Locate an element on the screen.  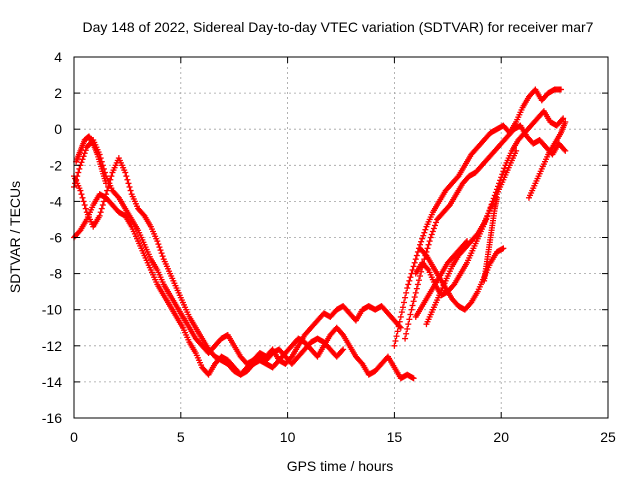
series-track-k is located at coordinates (547, 159).